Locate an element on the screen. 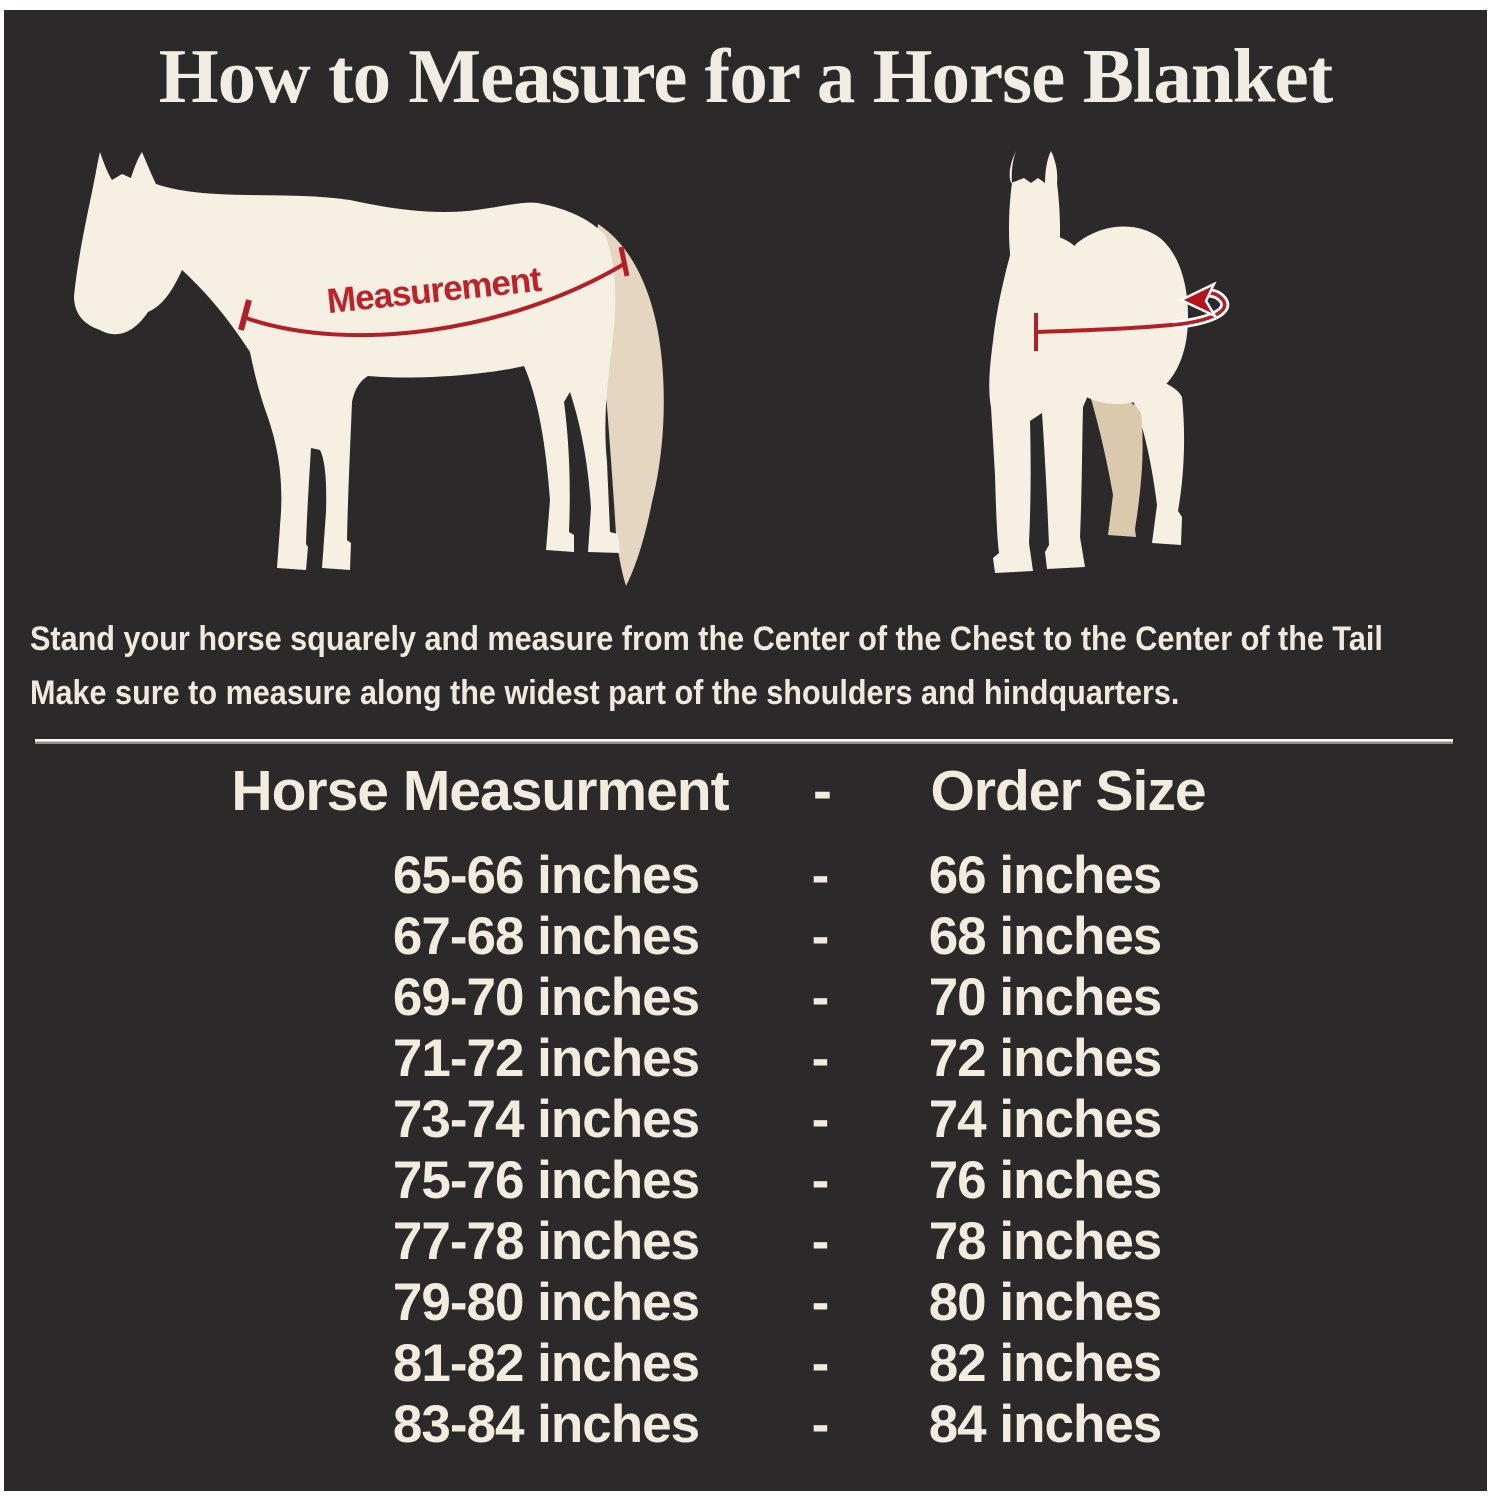  order-cell: 82 inches is located at coordinates (1045, 1363).